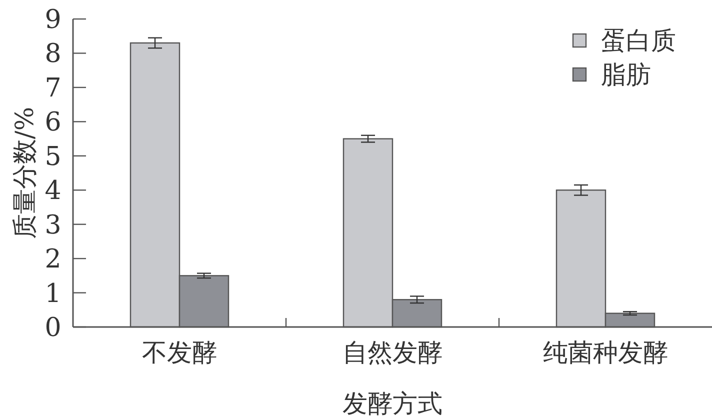  Describe the element at coordinates (392, 402) in the screenshot. I see `x-axis-title: 发酵方式` at that location.